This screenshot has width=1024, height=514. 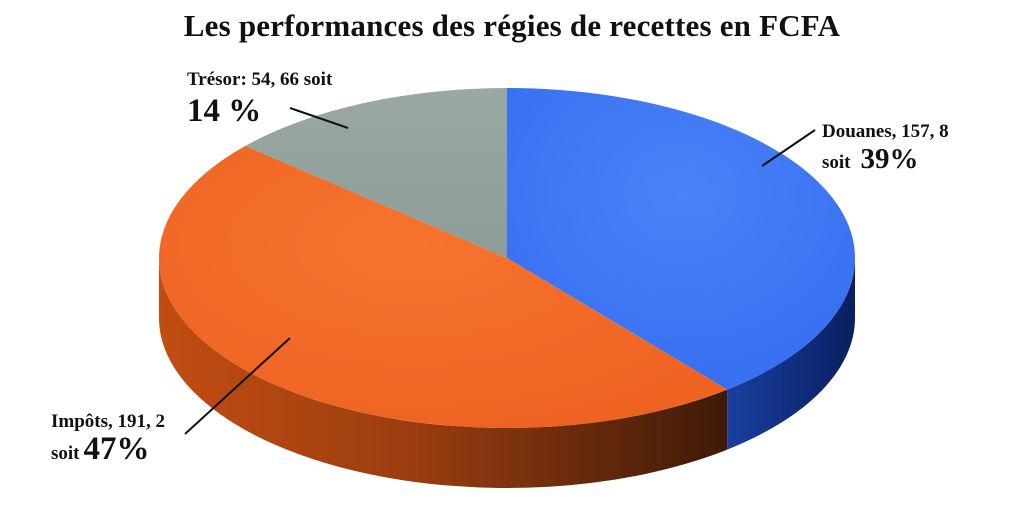 I want to click on label-tresor: Trésor: 54, 66 soit 14 %, so click(x=259, y=99).